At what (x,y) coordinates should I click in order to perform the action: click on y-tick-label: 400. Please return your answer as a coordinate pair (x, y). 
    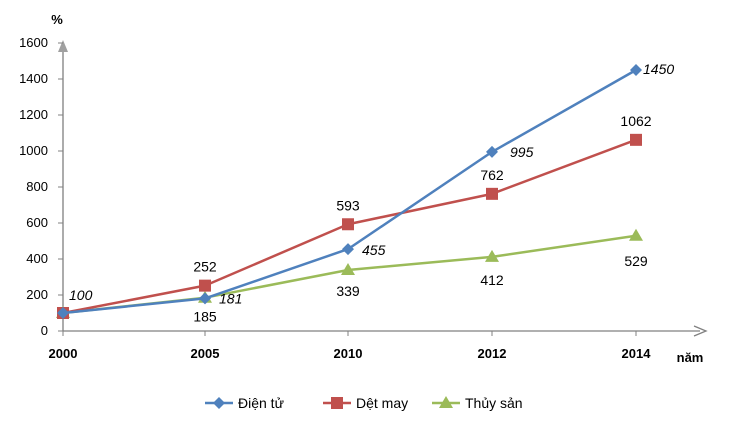
    Looking at the image, I should click on (37, 258).